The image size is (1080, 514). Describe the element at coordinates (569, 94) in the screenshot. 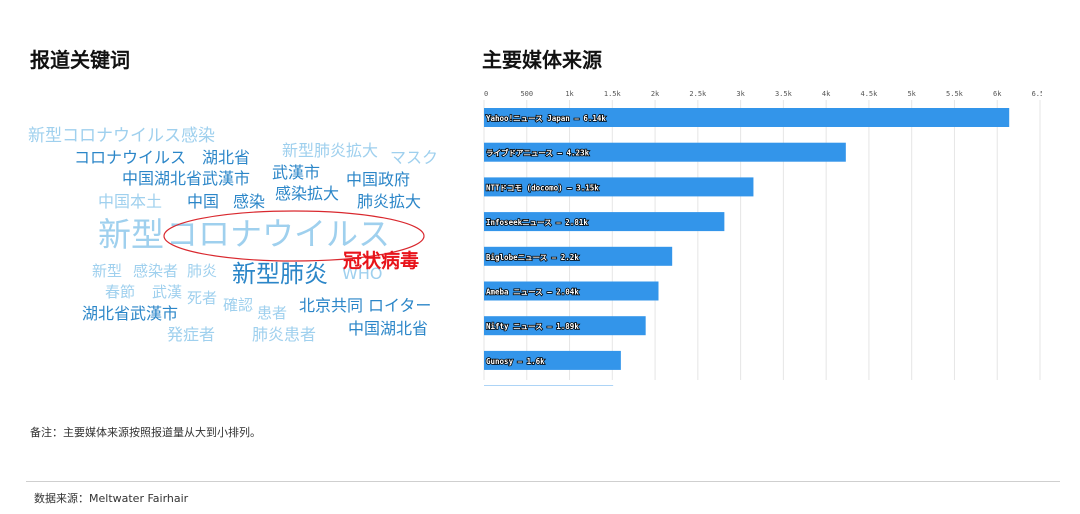

I see `x-tick-label: 1k` at that location.